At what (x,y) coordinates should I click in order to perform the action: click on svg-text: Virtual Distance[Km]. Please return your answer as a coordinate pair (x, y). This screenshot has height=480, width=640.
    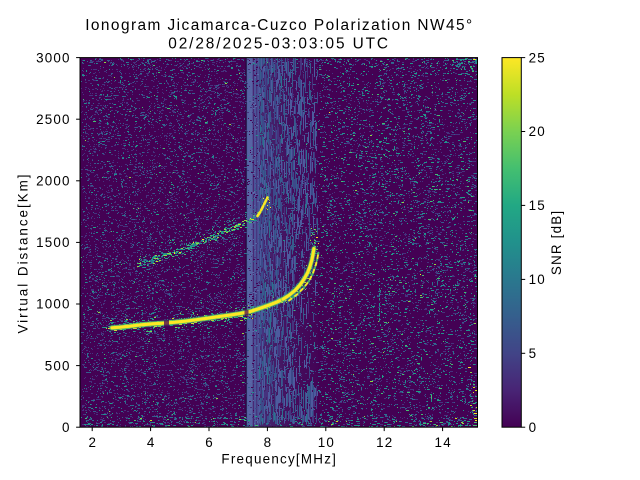
    Looking at the image, I should click on (23, 252).